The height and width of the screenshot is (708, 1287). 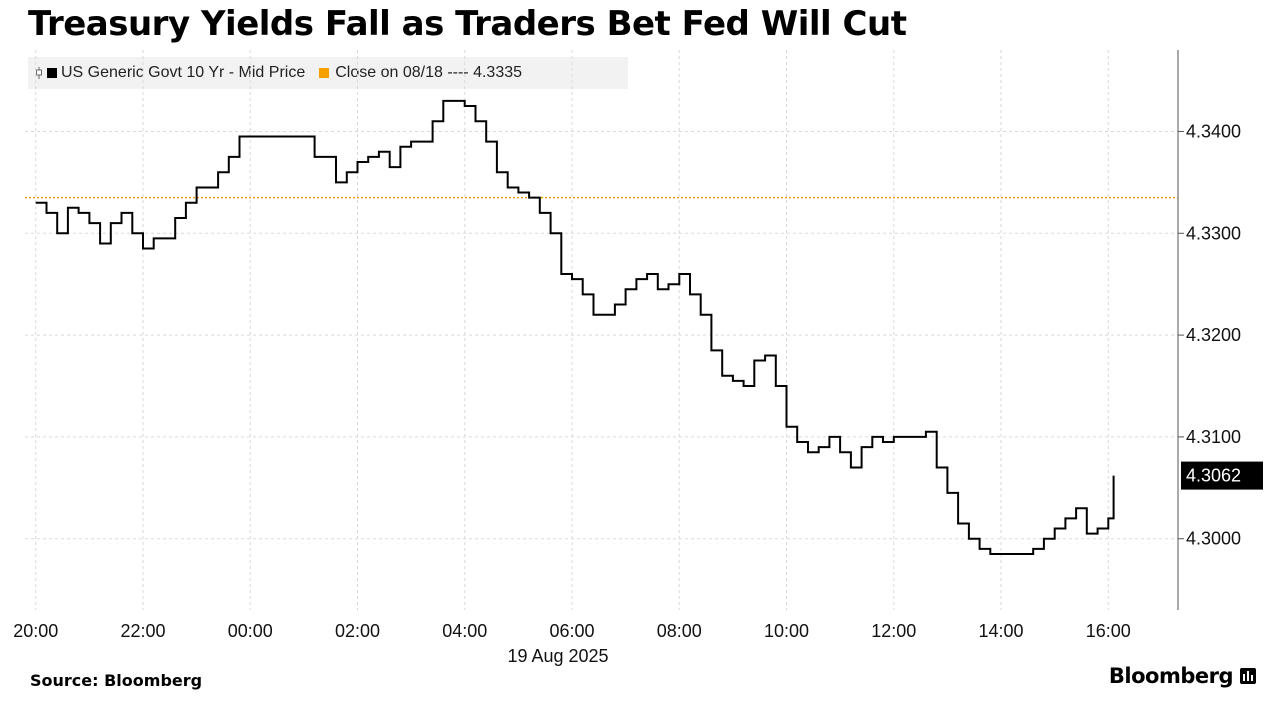 I want to click on legend-swatch-close, so click(x=324, y=73).